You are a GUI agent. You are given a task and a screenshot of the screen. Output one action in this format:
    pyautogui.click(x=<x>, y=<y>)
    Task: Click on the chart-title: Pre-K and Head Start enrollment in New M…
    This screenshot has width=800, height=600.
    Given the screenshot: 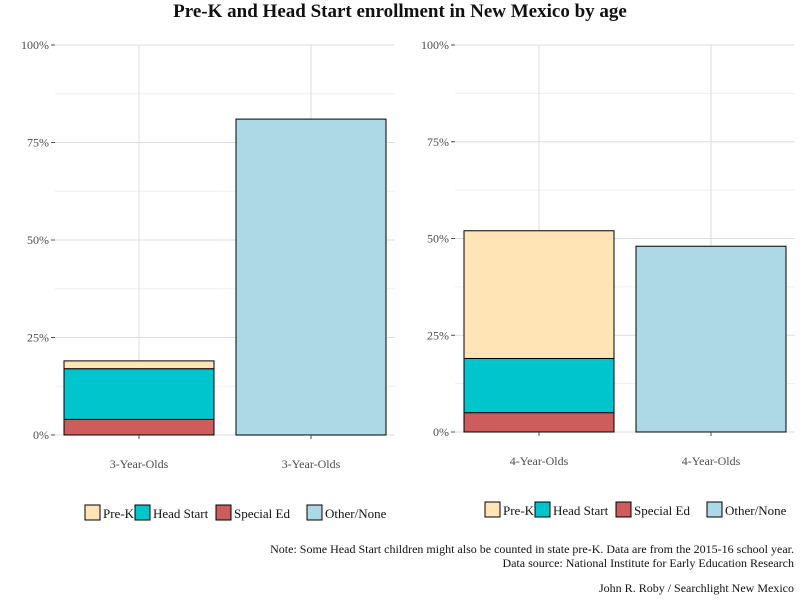 What is the action you would take?
    pyautogui.click(x=400, y=11)
    